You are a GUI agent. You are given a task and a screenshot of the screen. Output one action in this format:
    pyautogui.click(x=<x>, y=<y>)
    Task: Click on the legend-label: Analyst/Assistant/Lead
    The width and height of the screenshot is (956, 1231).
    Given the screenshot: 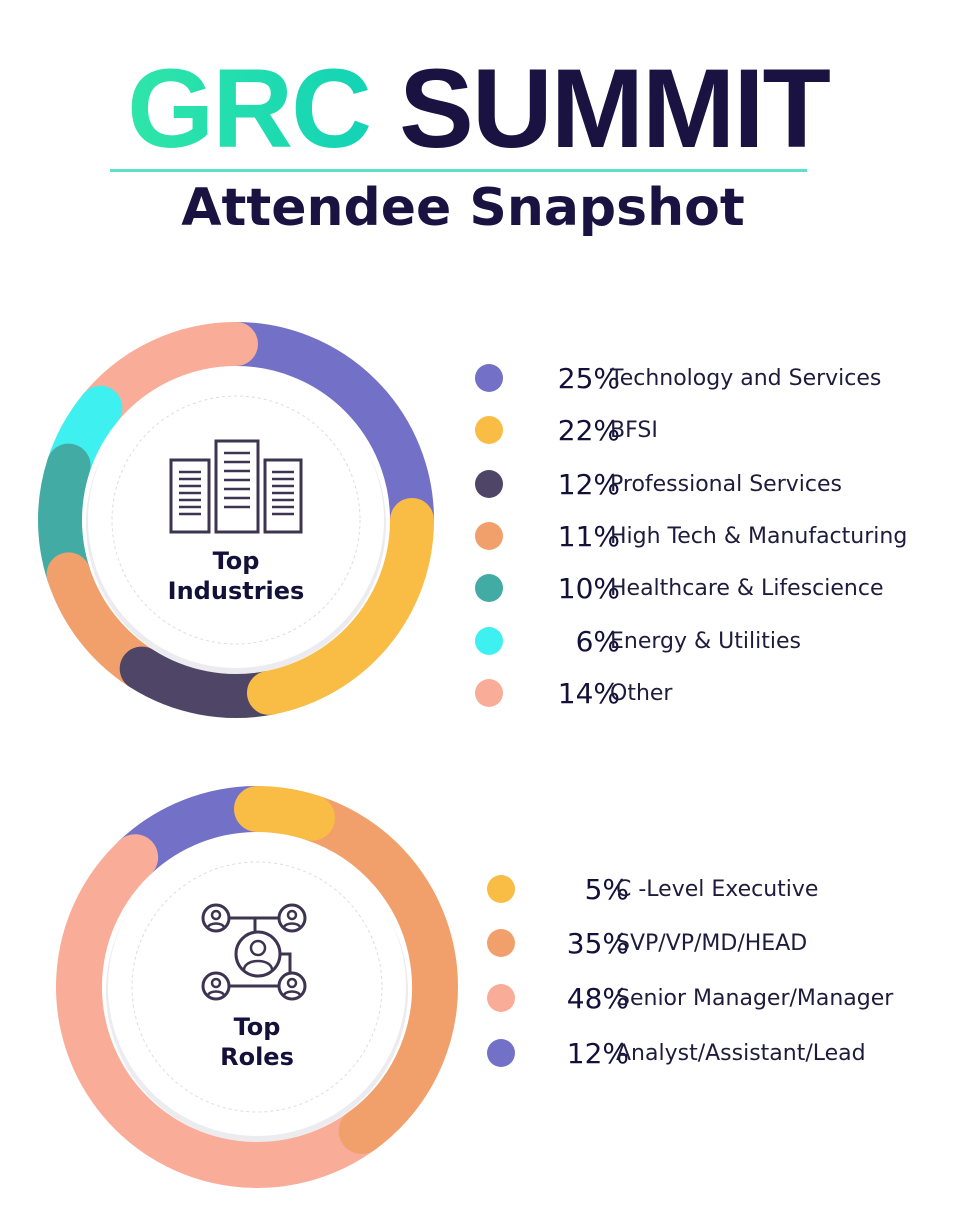 What is the action you would take?
    pyautogui.click(x=741, y=1053)
    